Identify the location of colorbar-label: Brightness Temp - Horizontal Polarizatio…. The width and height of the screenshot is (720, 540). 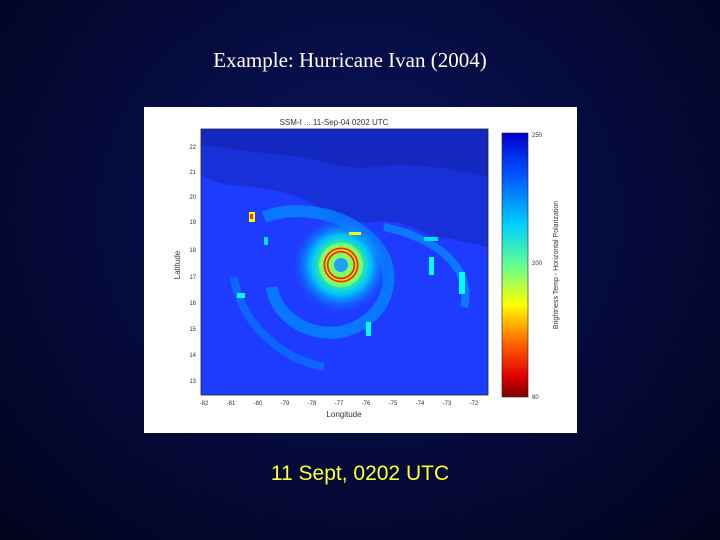
(556, 265).